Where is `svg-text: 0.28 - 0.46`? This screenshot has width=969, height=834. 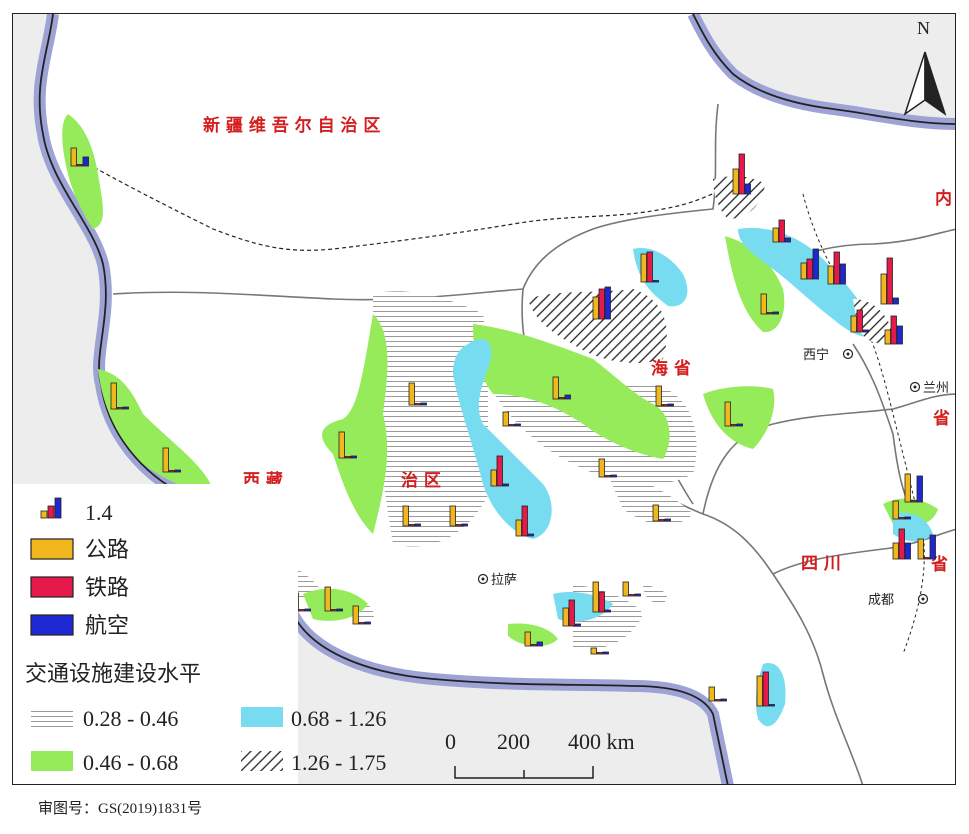 svg-text: 0.28 - 0.46 is located at coordinates (130, 718).